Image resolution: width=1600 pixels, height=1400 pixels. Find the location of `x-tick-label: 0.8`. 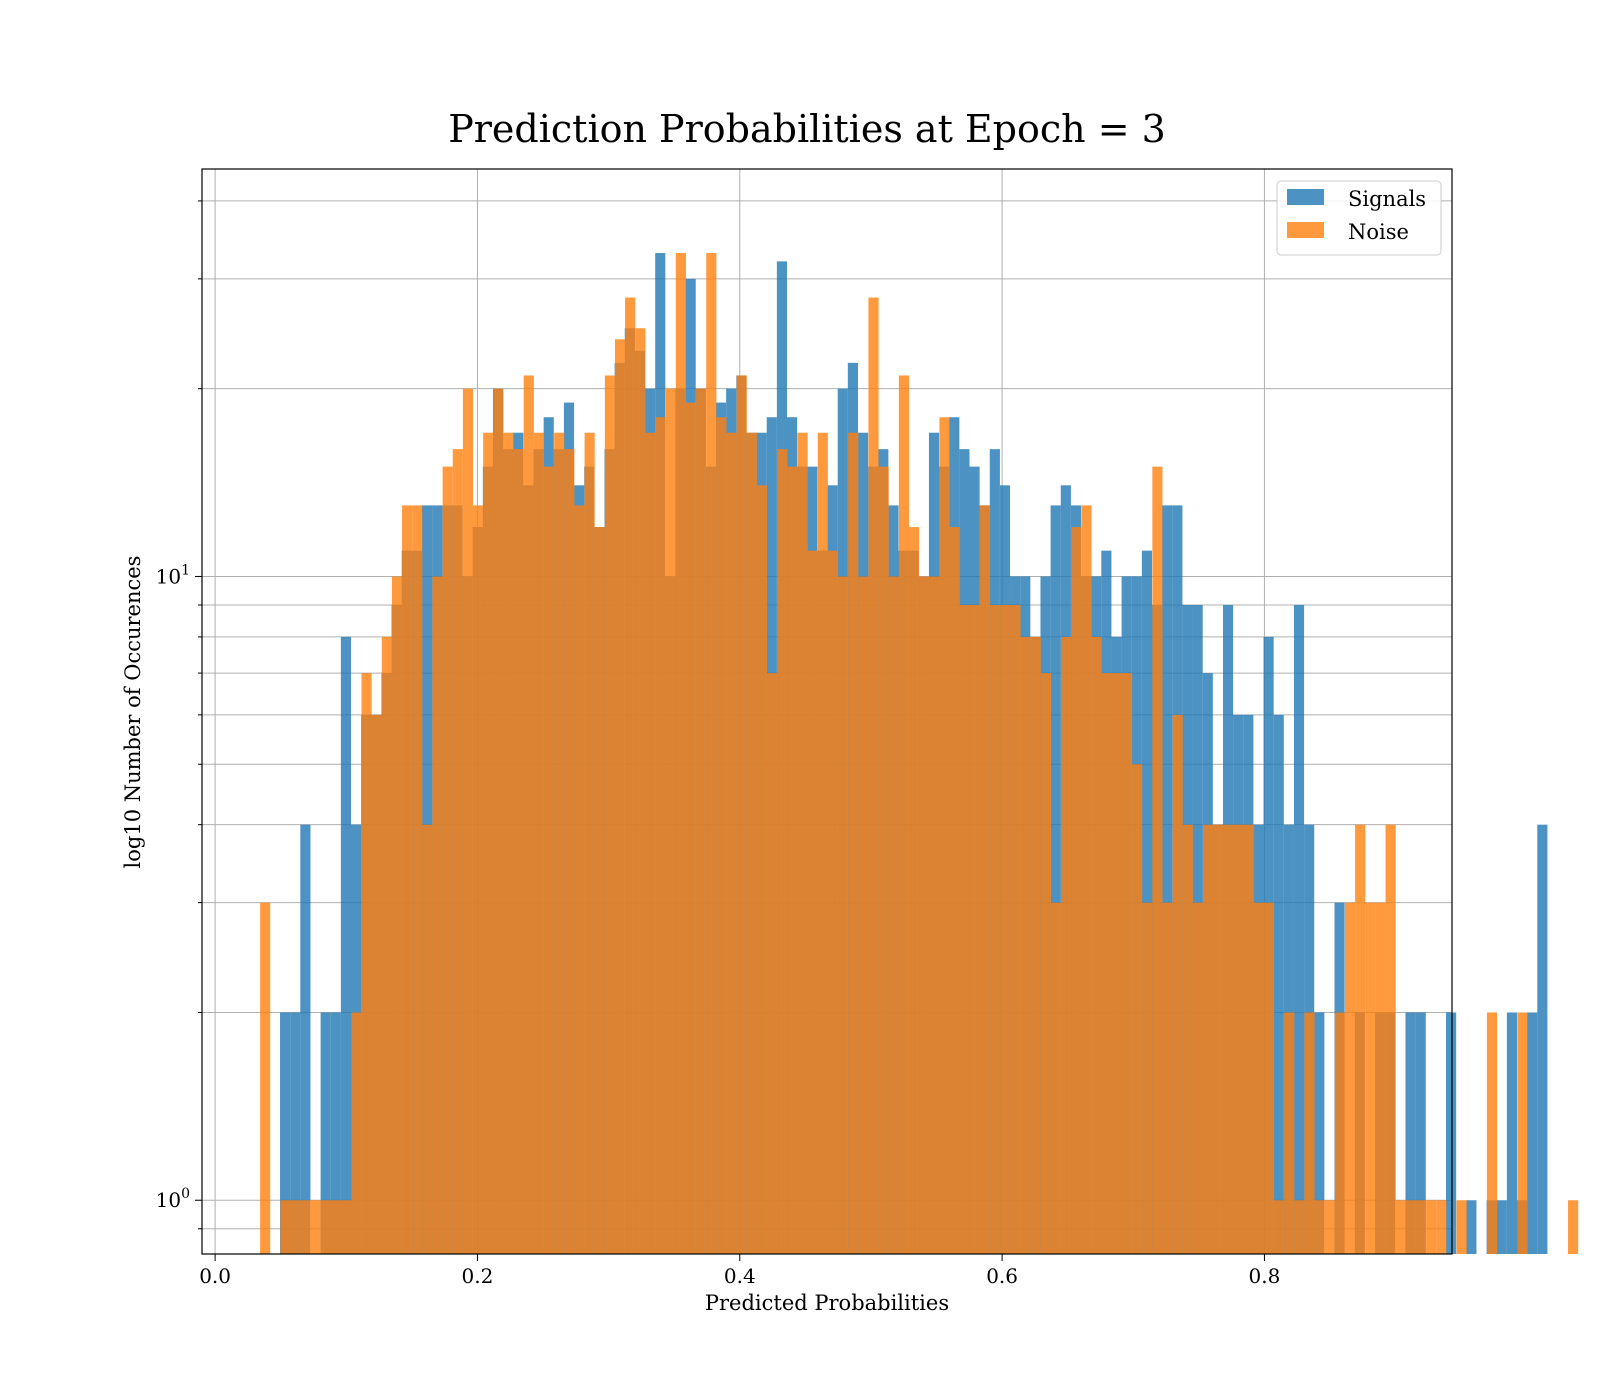

x-tick-label: 0.8 is located at coordinates (1265, 1276).